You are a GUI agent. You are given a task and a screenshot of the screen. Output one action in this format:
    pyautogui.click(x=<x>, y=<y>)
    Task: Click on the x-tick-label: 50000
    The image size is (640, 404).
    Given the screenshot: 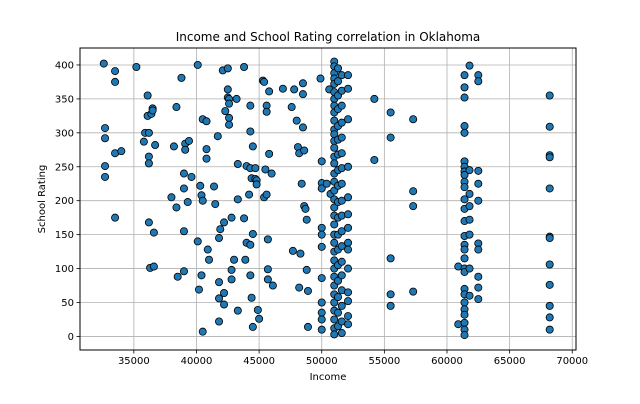 What is the action you would take?
    pyautogui.click(x=322, y=361)
    